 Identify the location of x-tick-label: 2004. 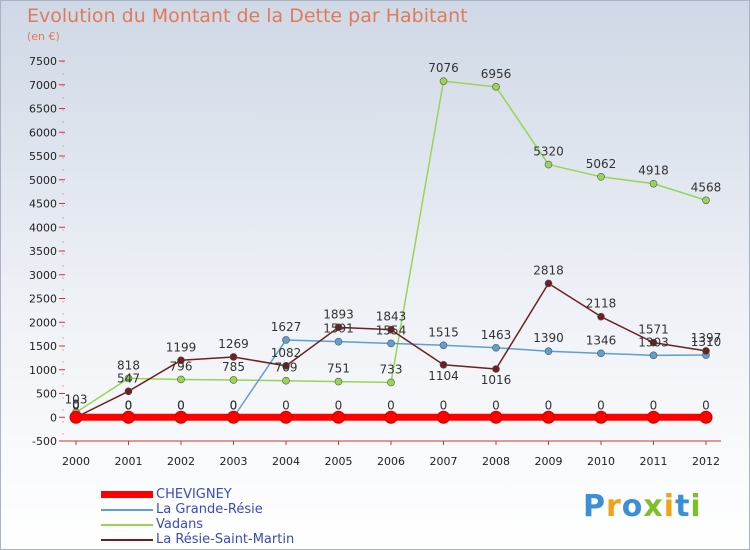
(286, 461).